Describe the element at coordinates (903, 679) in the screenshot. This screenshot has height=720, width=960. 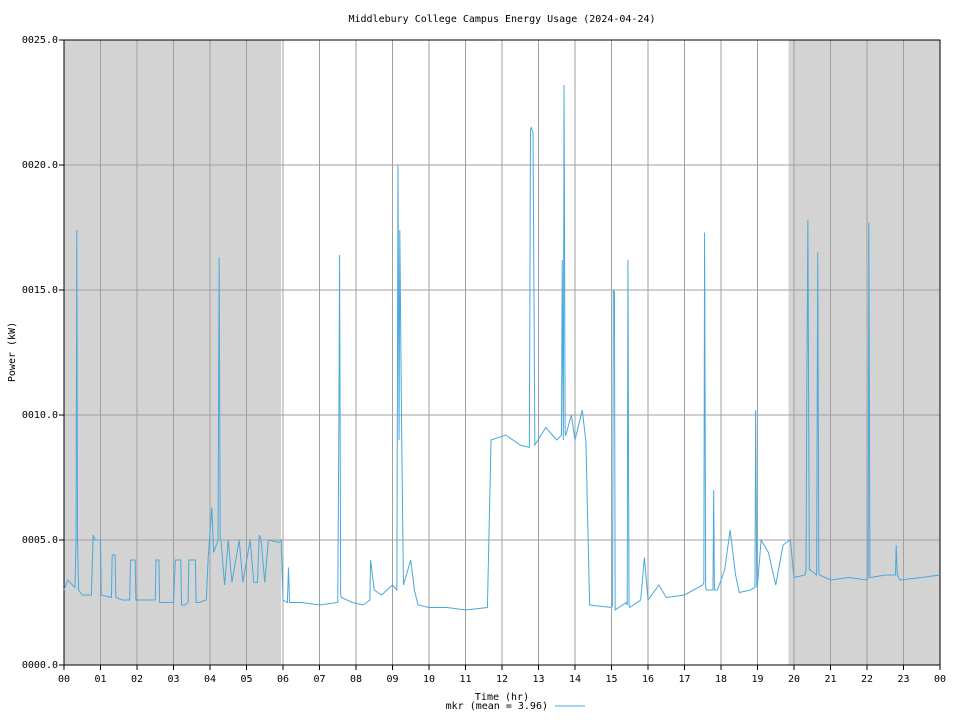
I see `x-tick-label: 23` at that location.